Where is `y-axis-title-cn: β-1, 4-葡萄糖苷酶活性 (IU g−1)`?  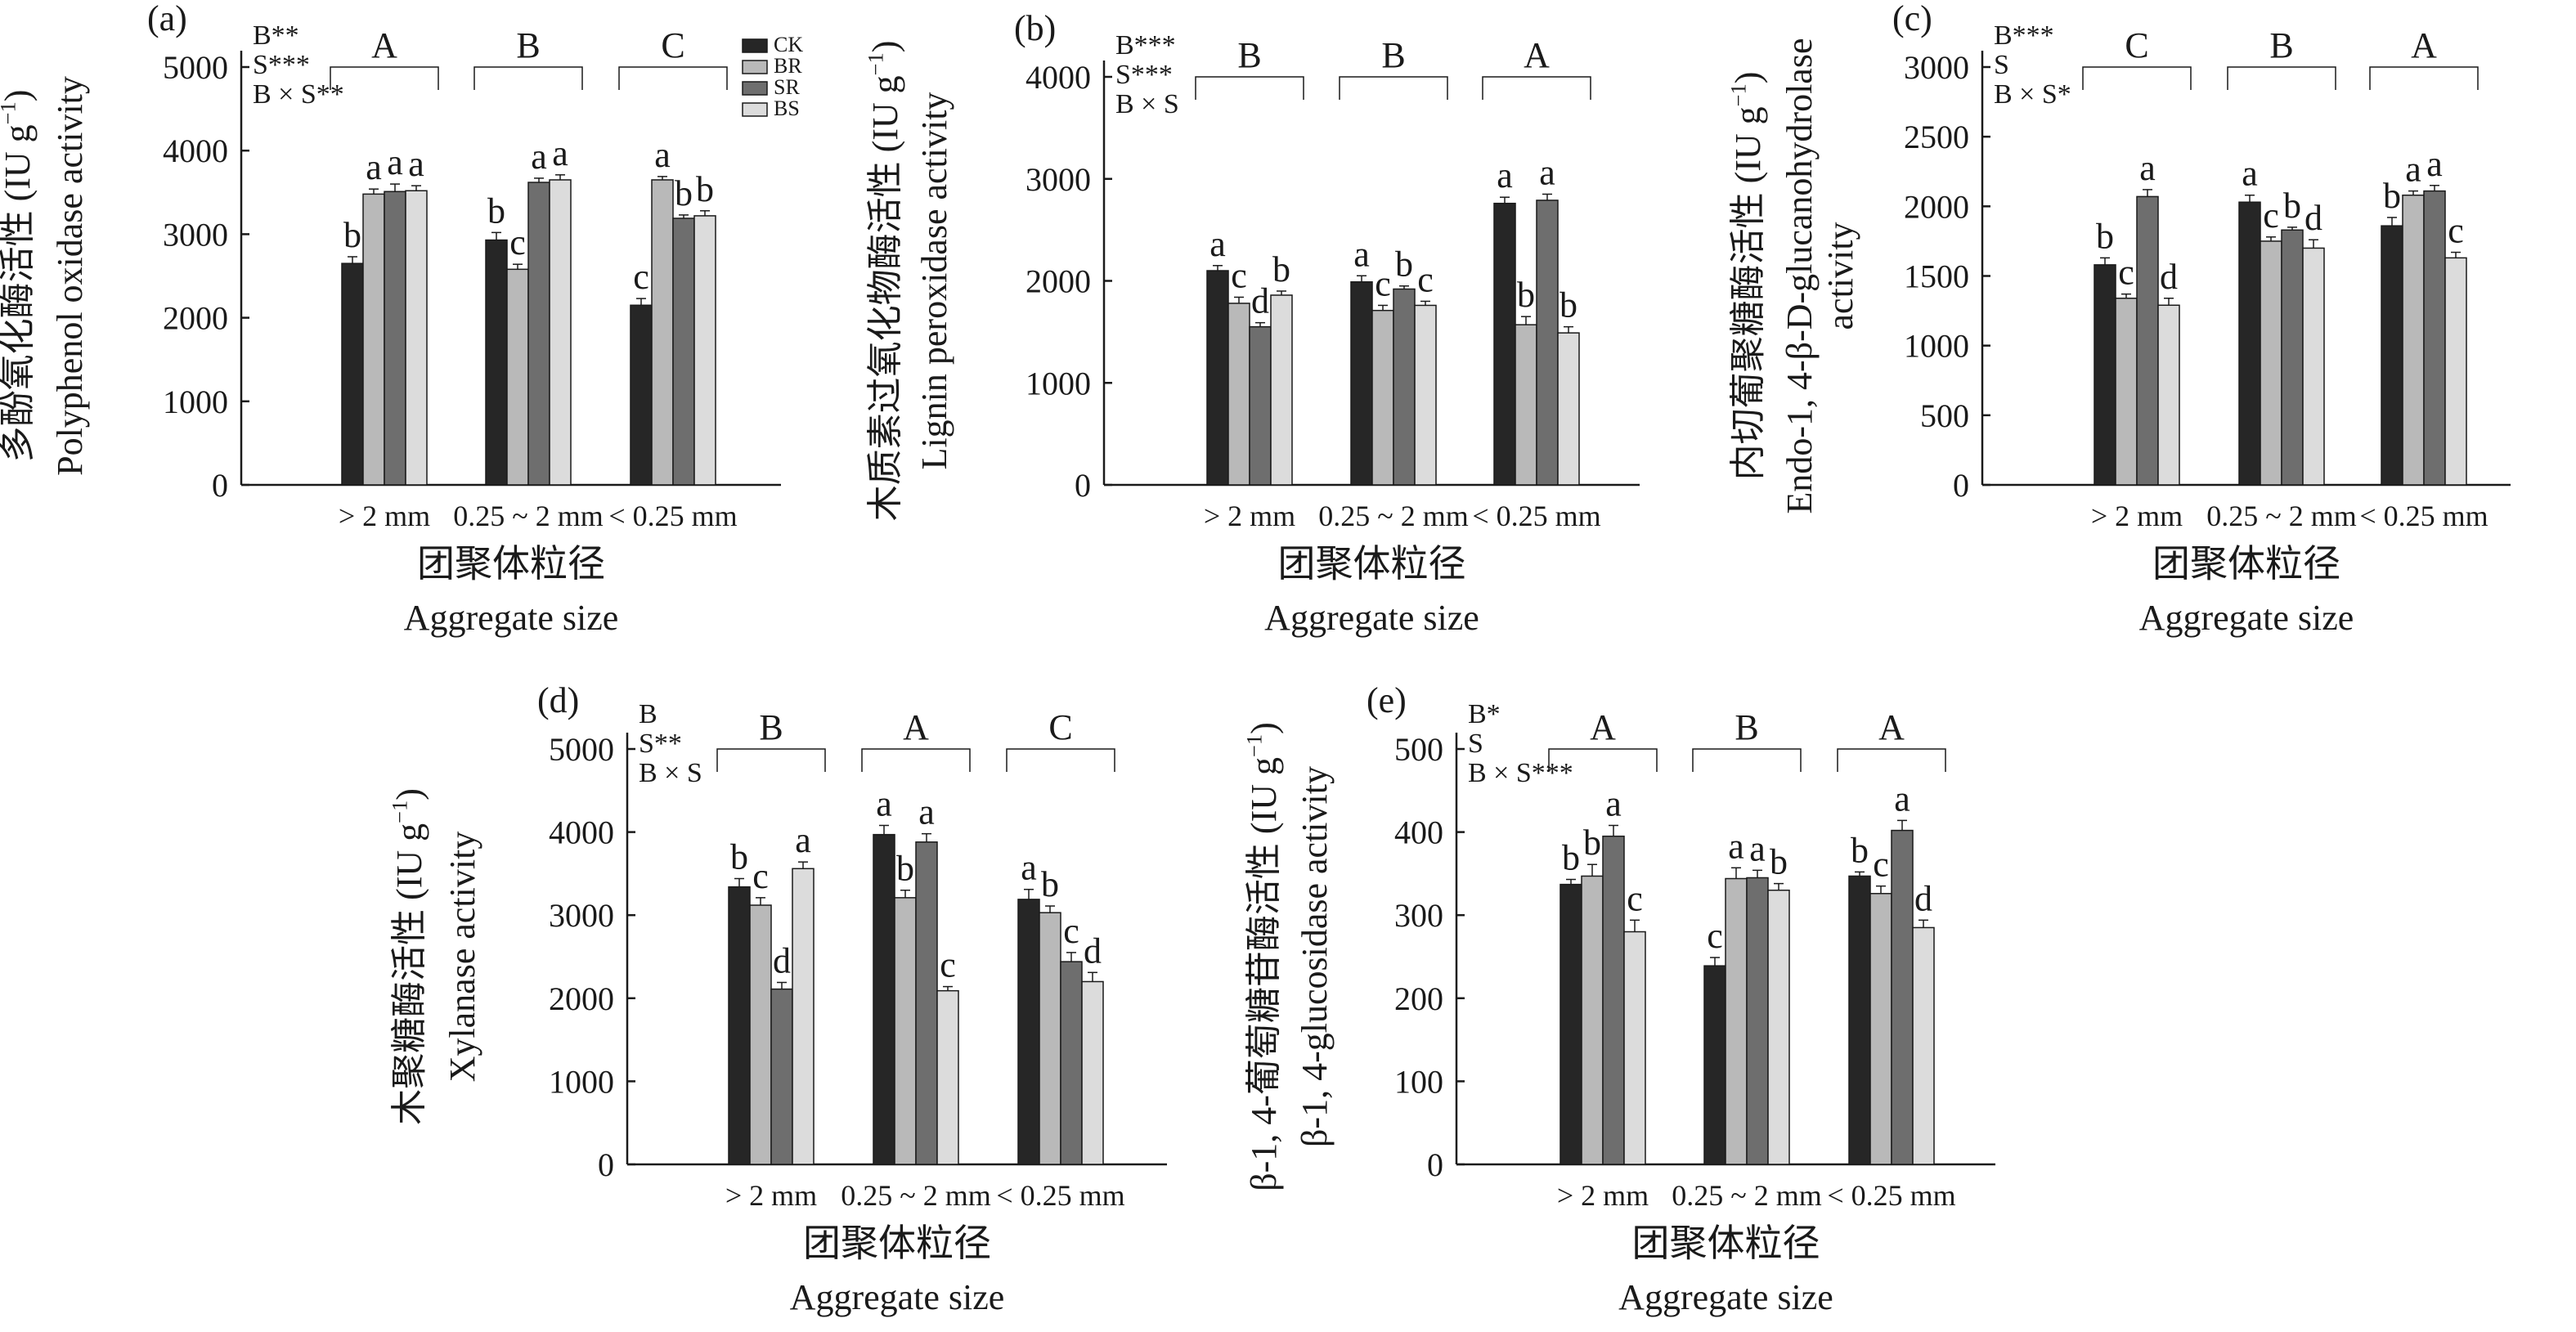
y-axis-title-cn: β-1, 4-葡萄糖苷酶活性 (IU g−1) is located at coordinates (1263, 957).